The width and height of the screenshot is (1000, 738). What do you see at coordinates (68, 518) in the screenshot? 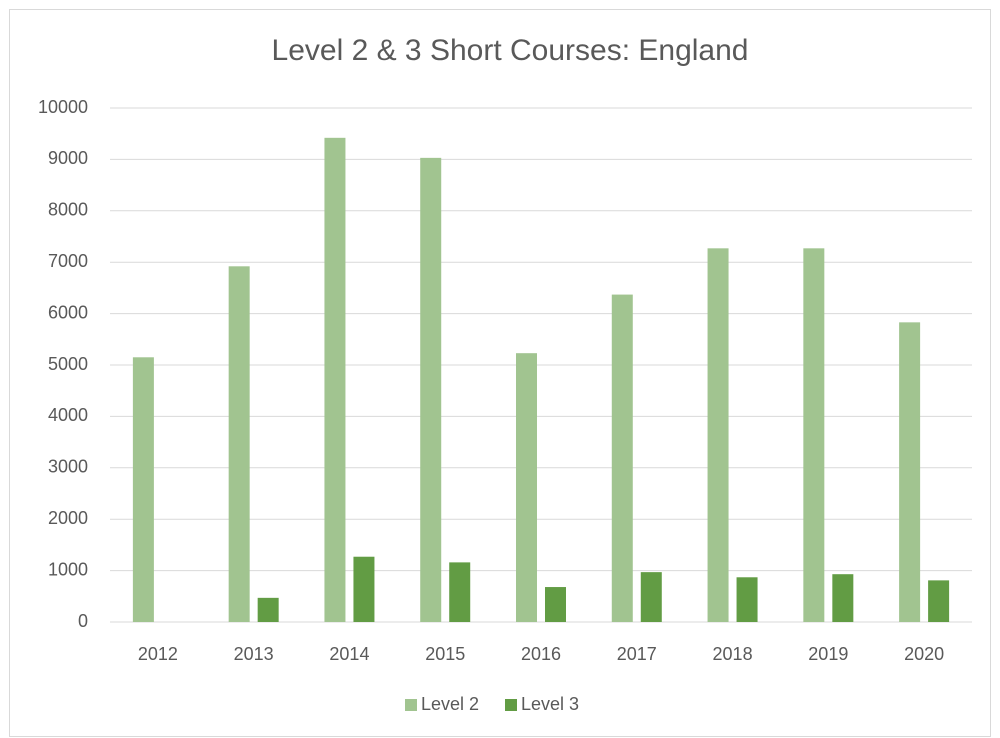
I see `y-tick-label: 2000` at bounding box center [68, 518].